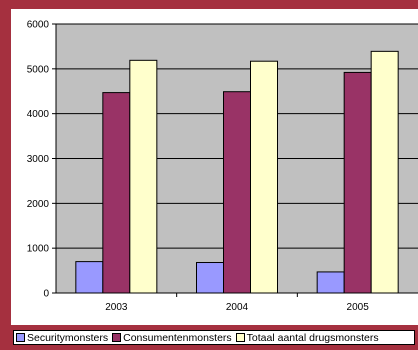 This screenshot has width=418, height=350. What do you see at coordinates (264, 177) in the screenshot?
I see `bar-totaal-aantal-drugsmonsters-2004` at bounding box center [264, 177].